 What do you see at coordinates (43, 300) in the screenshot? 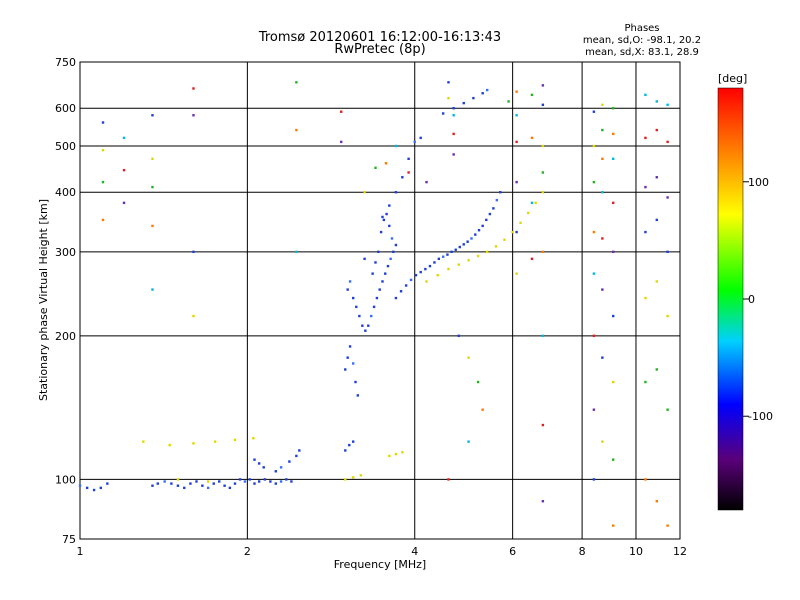
I see `y-axis-label: Stationary phase Virtual Height [km]` at bounding box center [43, 300].